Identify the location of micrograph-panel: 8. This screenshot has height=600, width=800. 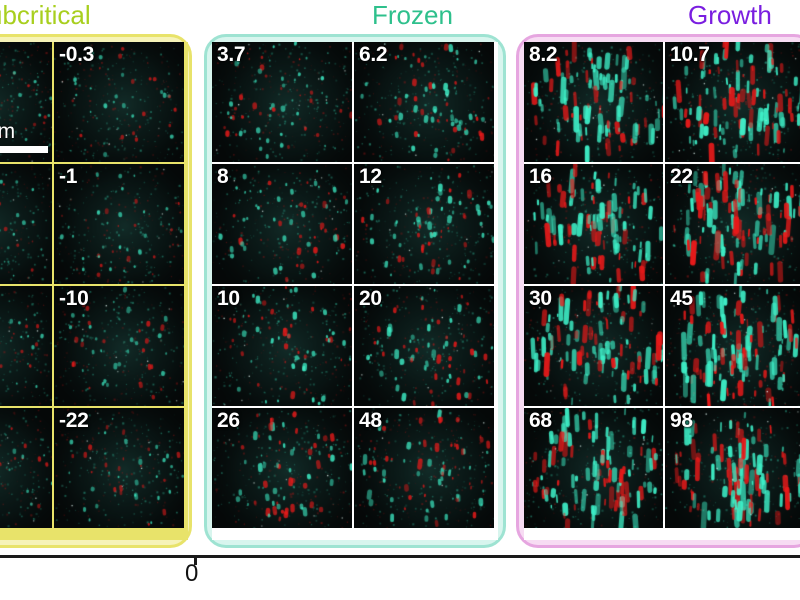
(282, 224).